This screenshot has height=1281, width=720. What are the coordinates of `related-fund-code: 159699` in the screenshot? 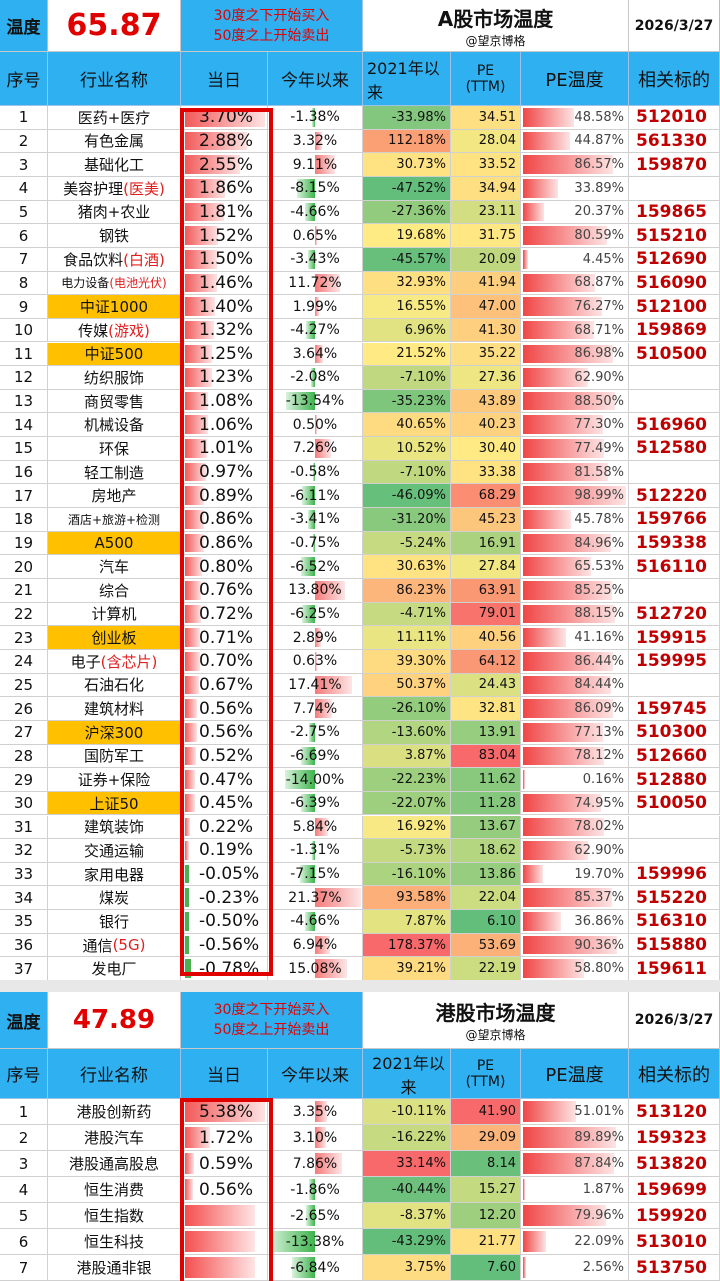 It's located at (674, 1189).